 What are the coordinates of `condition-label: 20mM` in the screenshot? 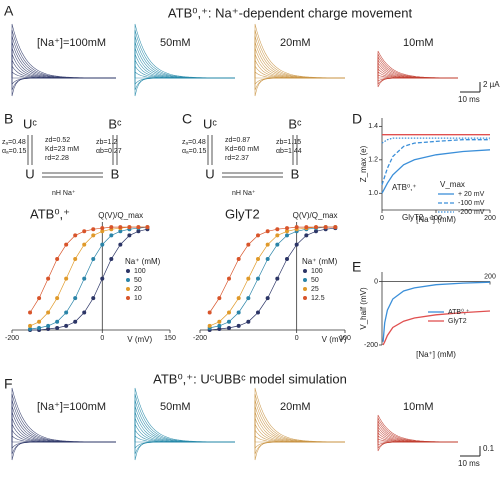 It's located at (295, 407).